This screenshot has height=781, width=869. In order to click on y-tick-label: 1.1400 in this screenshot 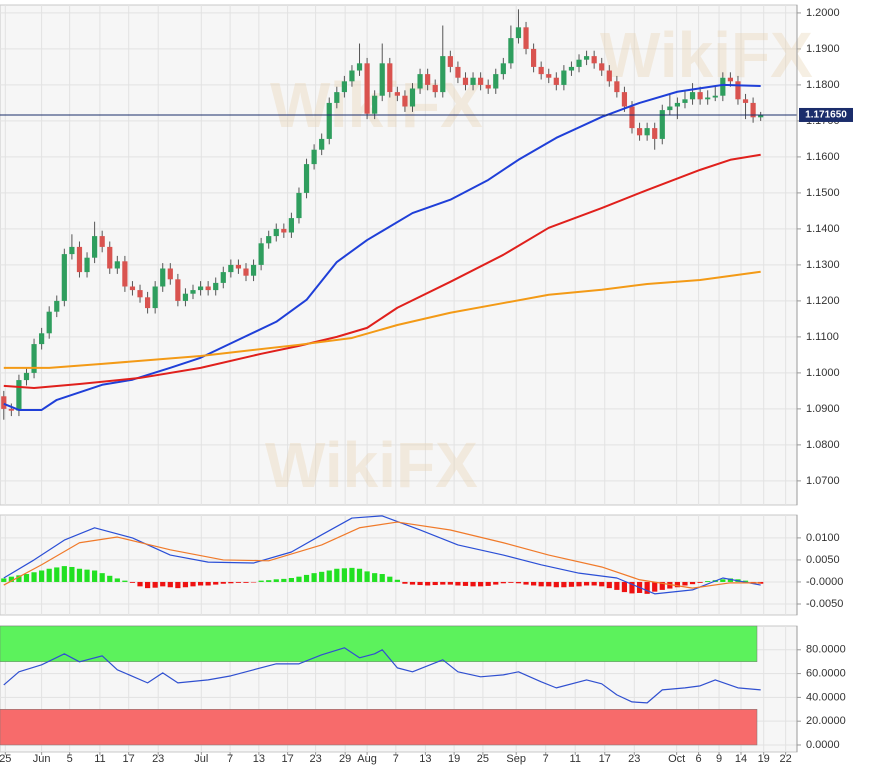, I will do `click(823, 229)`.